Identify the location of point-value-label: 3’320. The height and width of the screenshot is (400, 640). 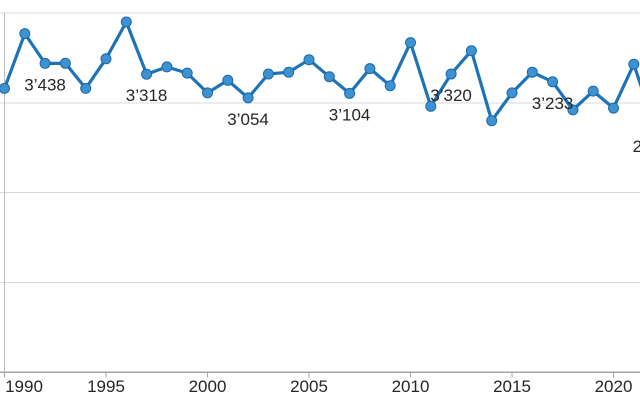
(451, 95).